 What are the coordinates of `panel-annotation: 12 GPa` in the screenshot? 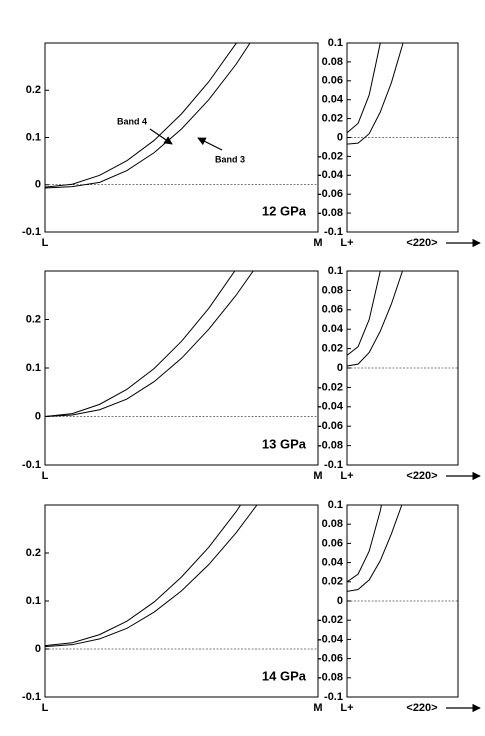 It's located at (284, 210).